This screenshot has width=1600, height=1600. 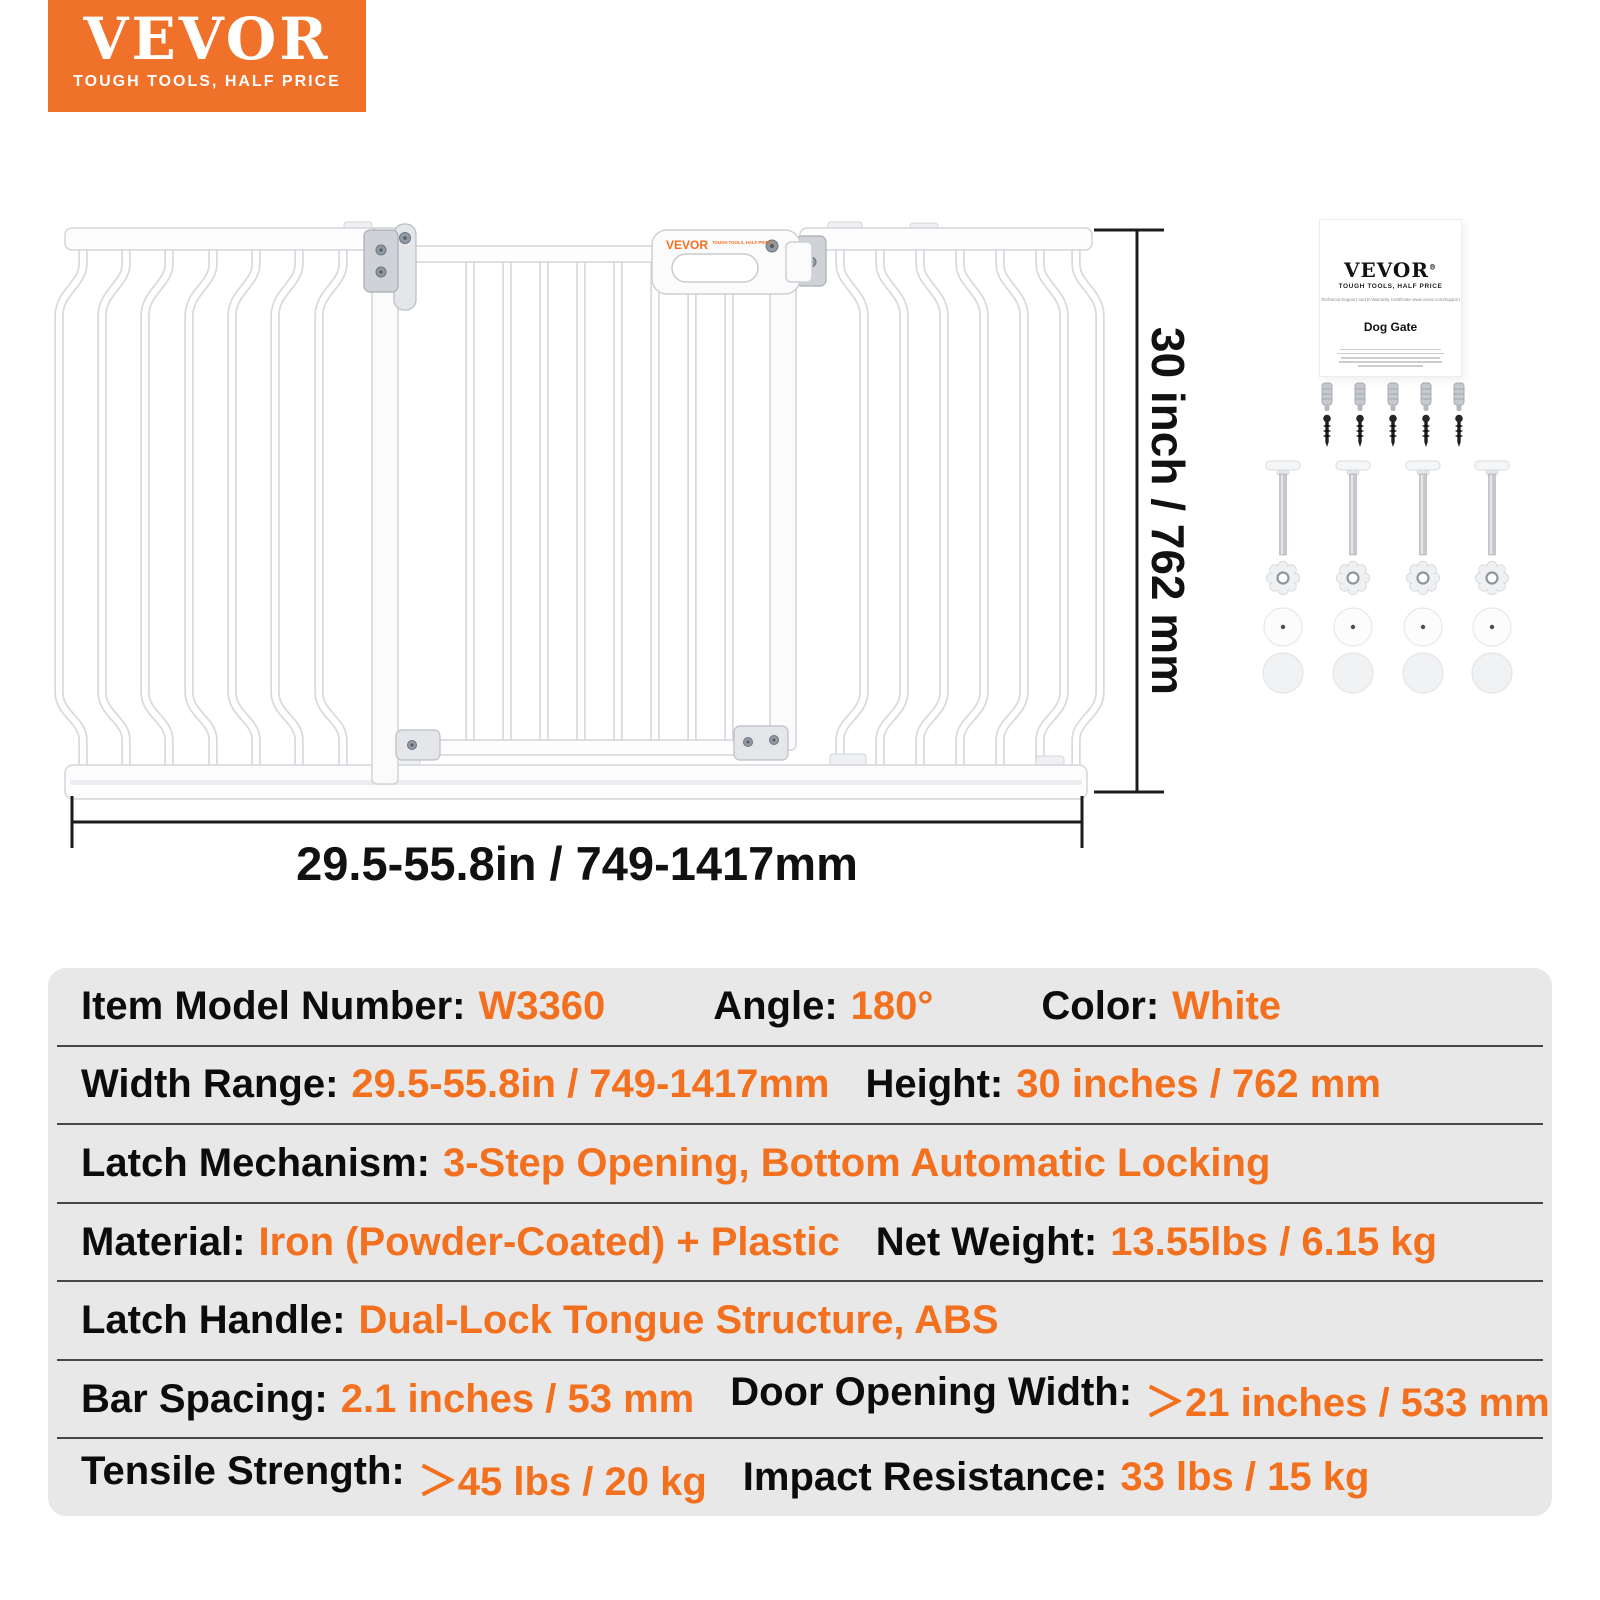 I want to click on spec-label: Height:, so click(x=934, y=1084).